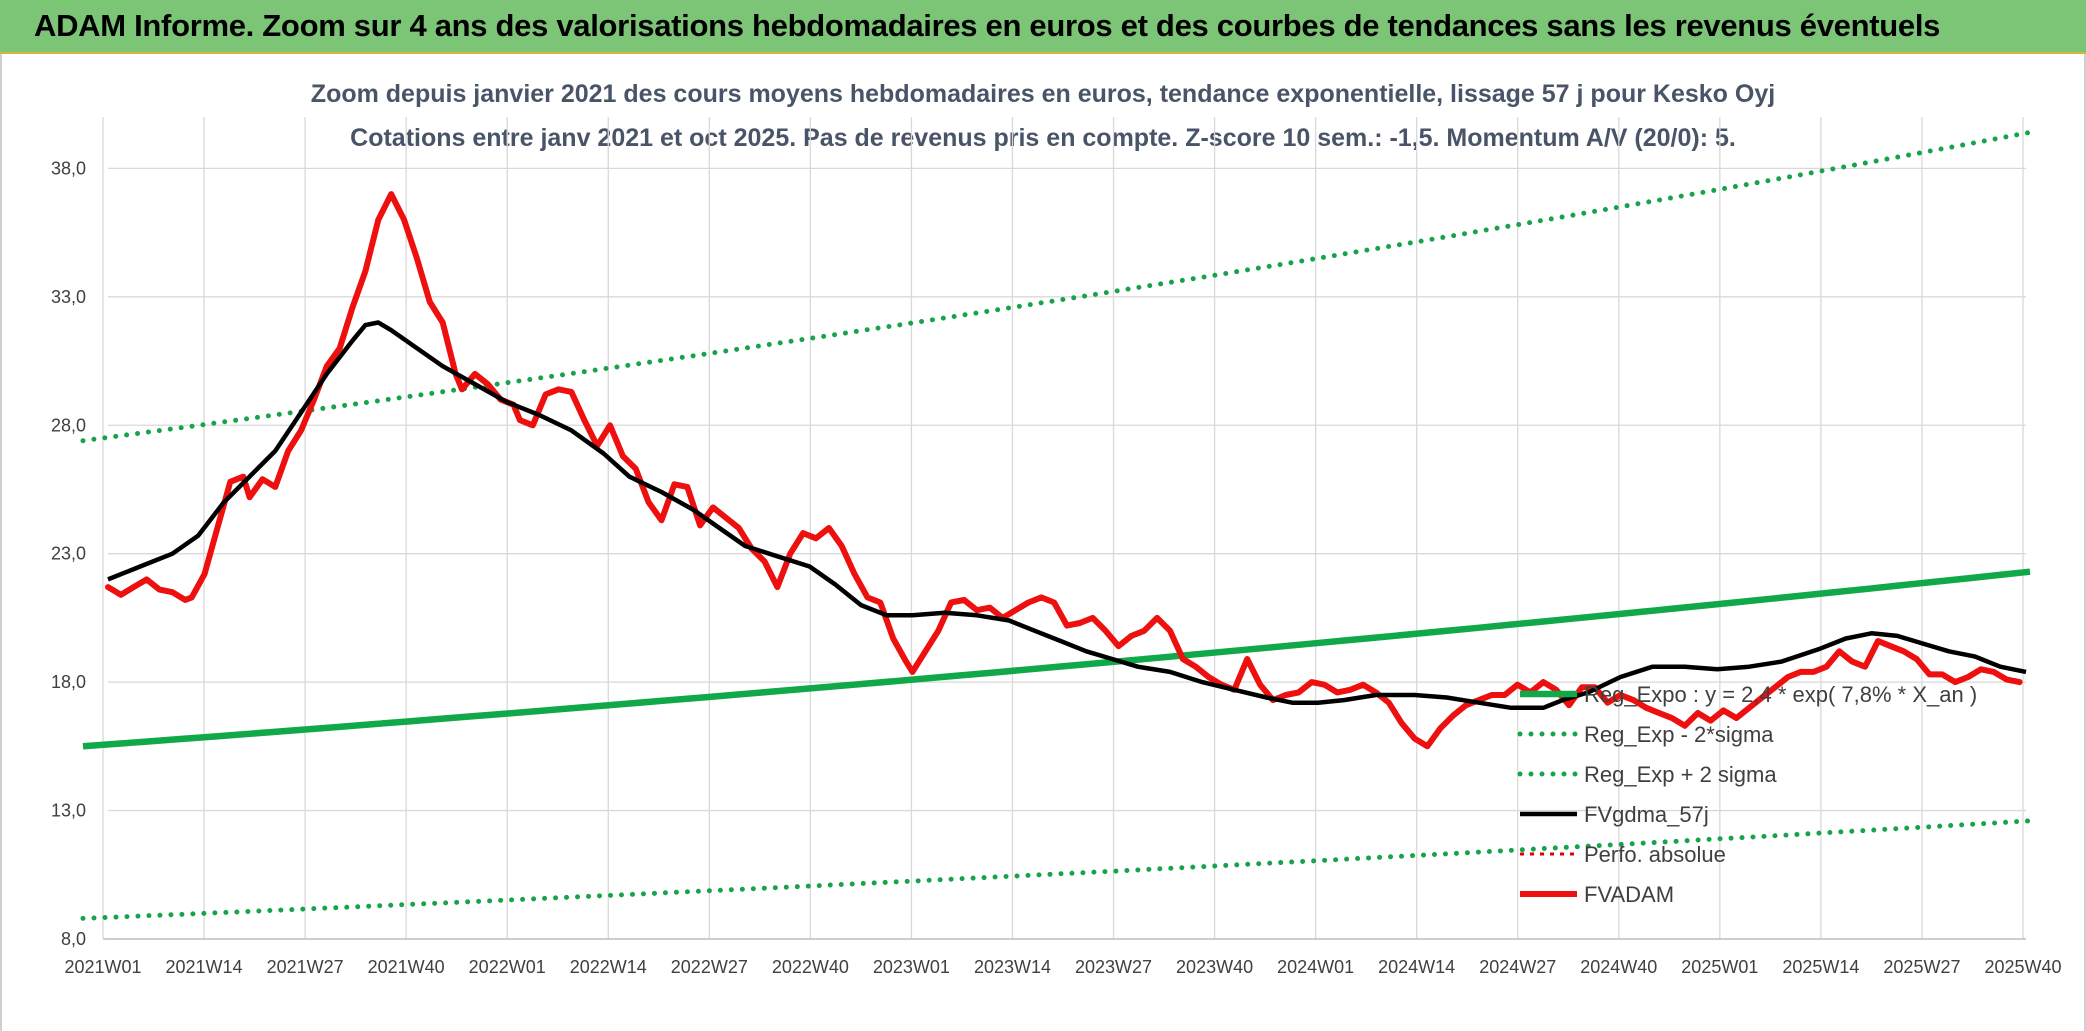  I want to click on x-tick-label: 2024W14, so click(1416, 967).